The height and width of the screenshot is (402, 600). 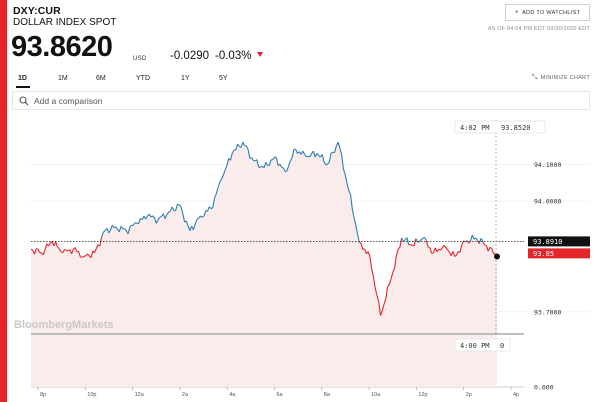 What do you see at coordinates (101, 78) in the screenshot?
I see `range-tab-6m: 6M` at bounding box center [101, 78].